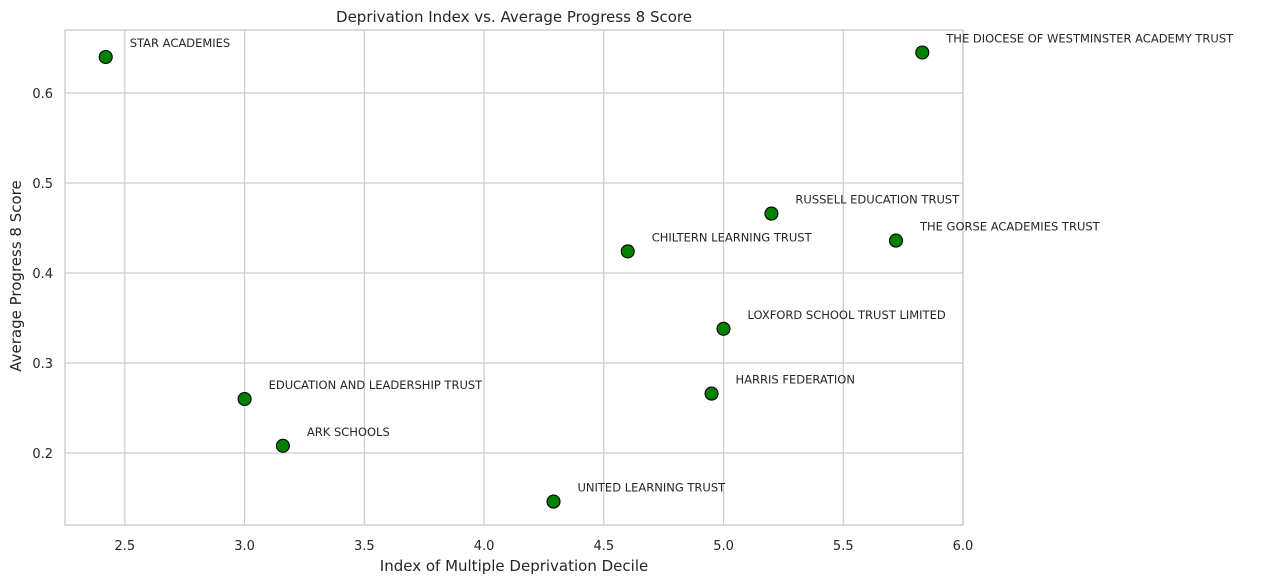 The height and width of the screenshot is (584, 1266). I want to click on y-tick-label: 0.3, so click(42, 364).